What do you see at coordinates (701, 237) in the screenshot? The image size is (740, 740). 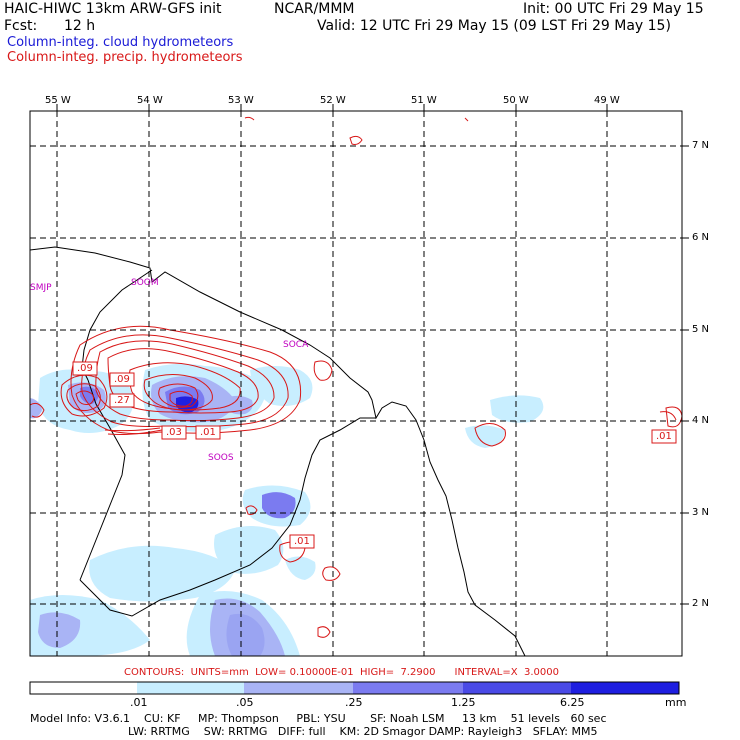 I see `lat-label: 6 N` at bounding box center [701, 237].